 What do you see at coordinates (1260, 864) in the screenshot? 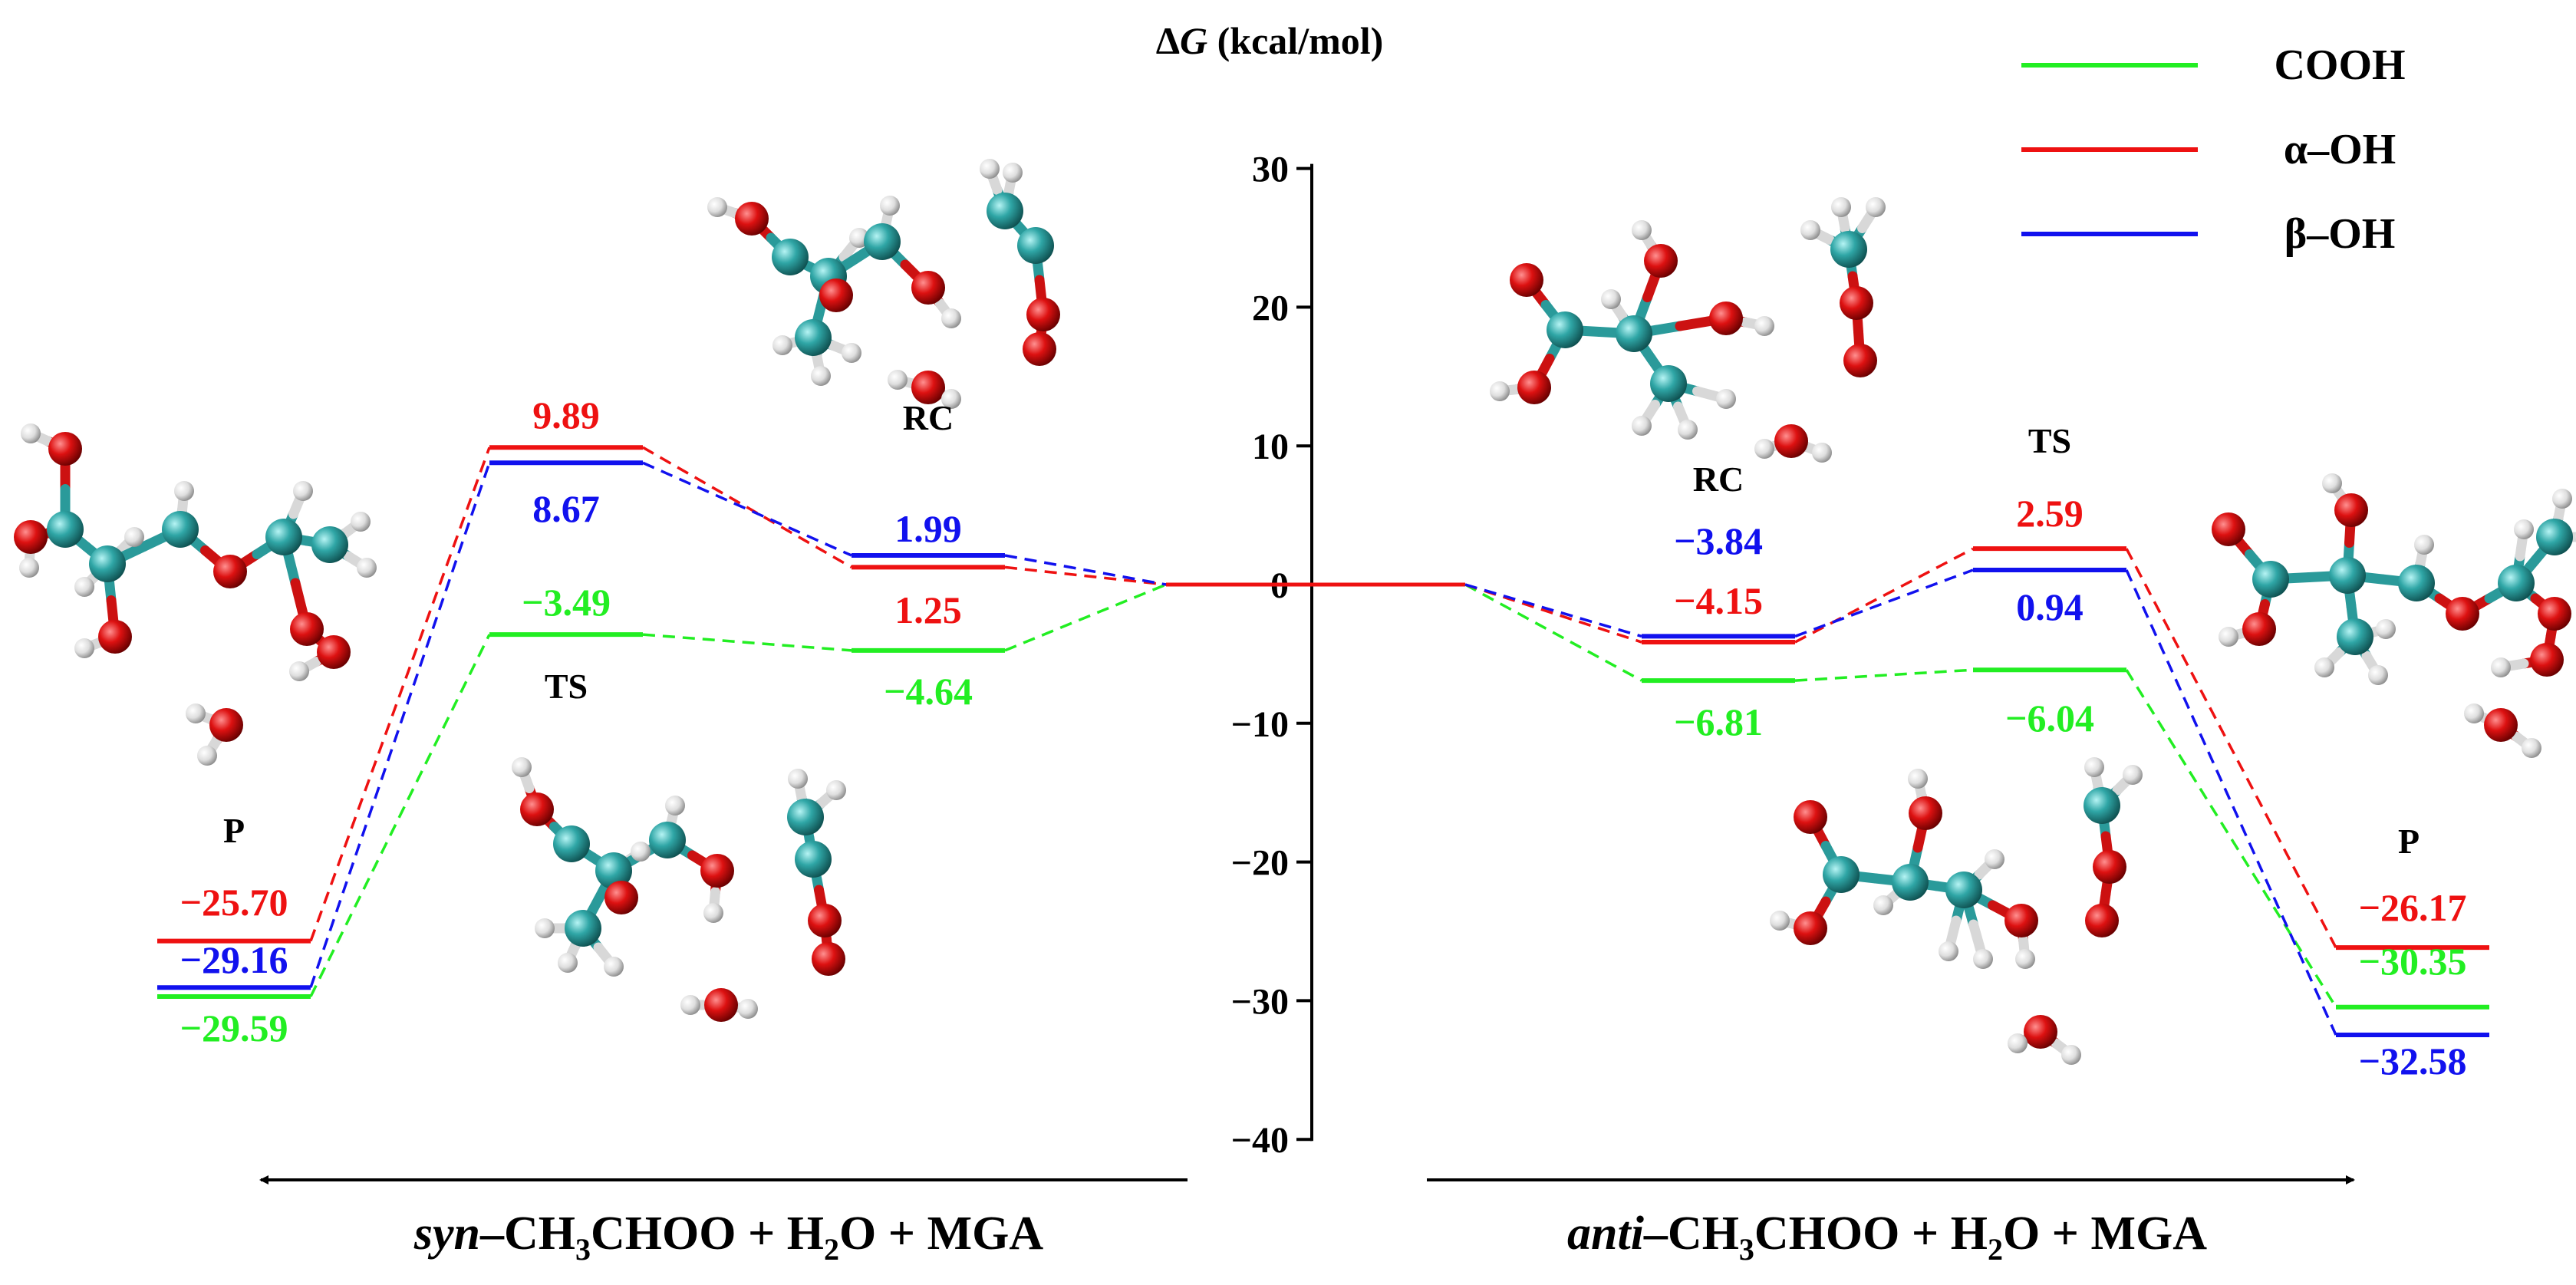
I see `axis-tick-label: −20` at bounding box center [1260, 864].